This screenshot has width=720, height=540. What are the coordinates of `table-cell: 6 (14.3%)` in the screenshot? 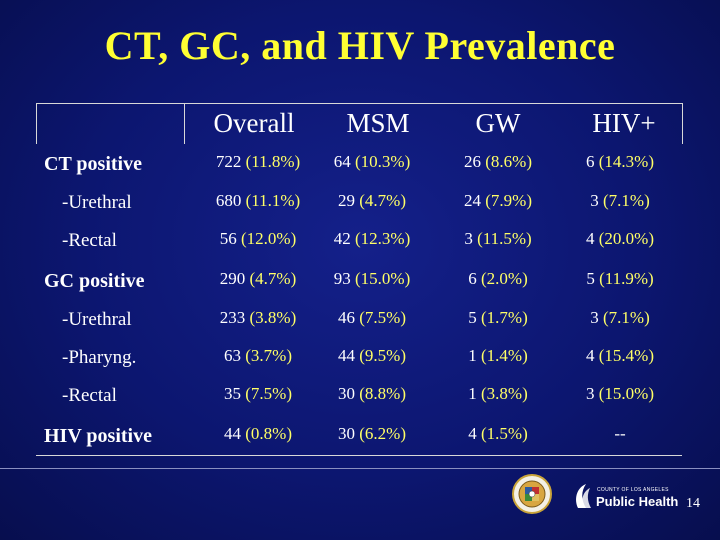 It's located at (620, 162).